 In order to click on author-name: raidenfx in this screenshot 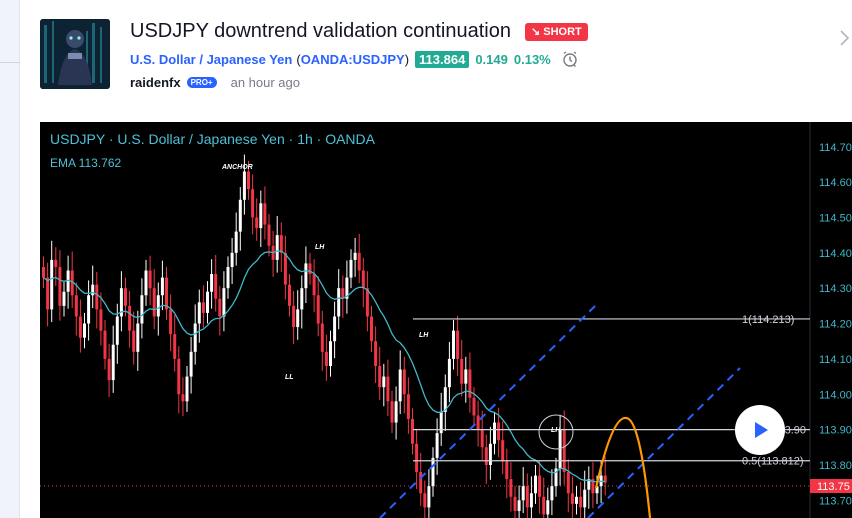, I will do `click(155, 82)`.